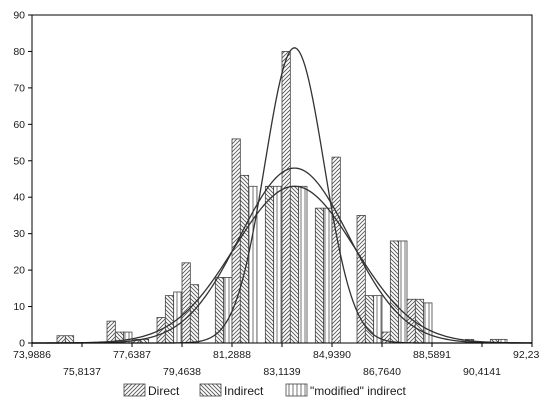 Image resolution: width=539 pixels, height=405 pixels. What do you see at coordinates (132, 355) in the screenshot?
I see `x-tick-label: 77,6387` at bounding box center [132, 355].